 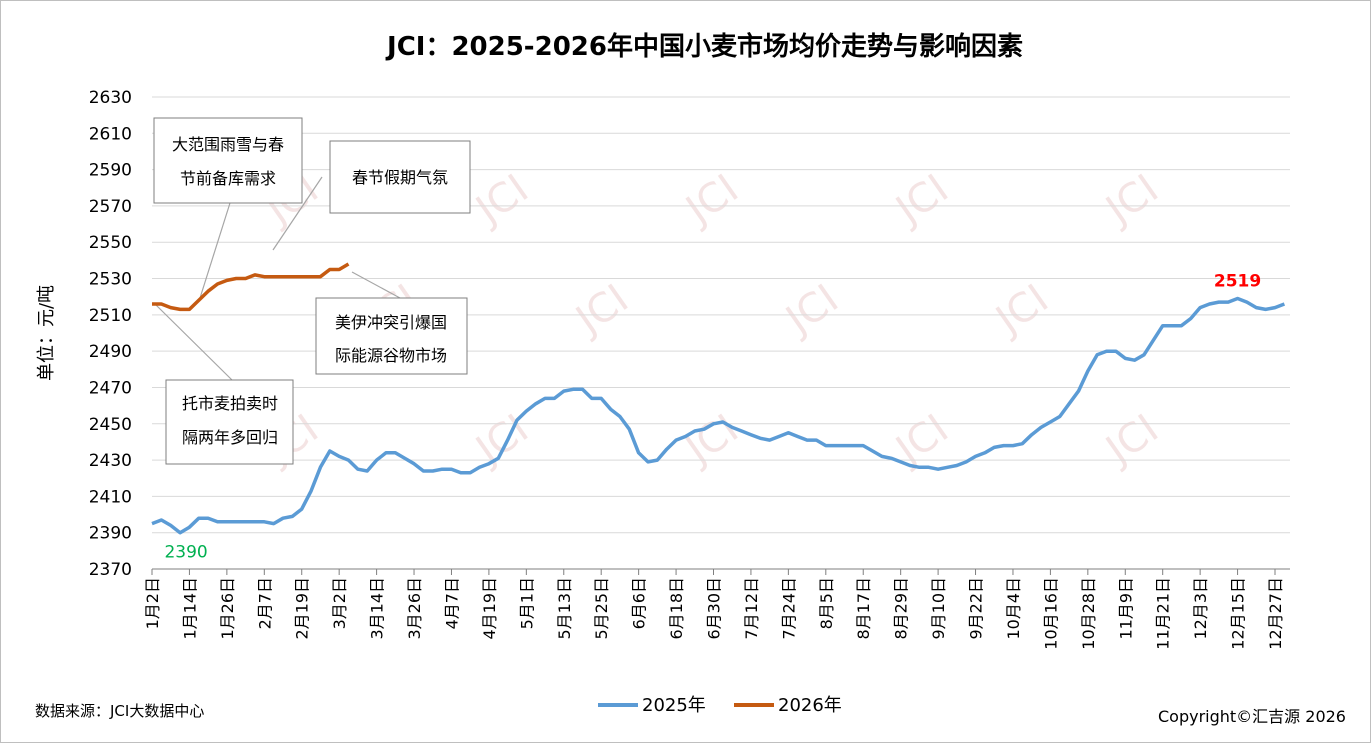 I want to click on x-tick-label: 1月26日, so click(x=227, y=608).